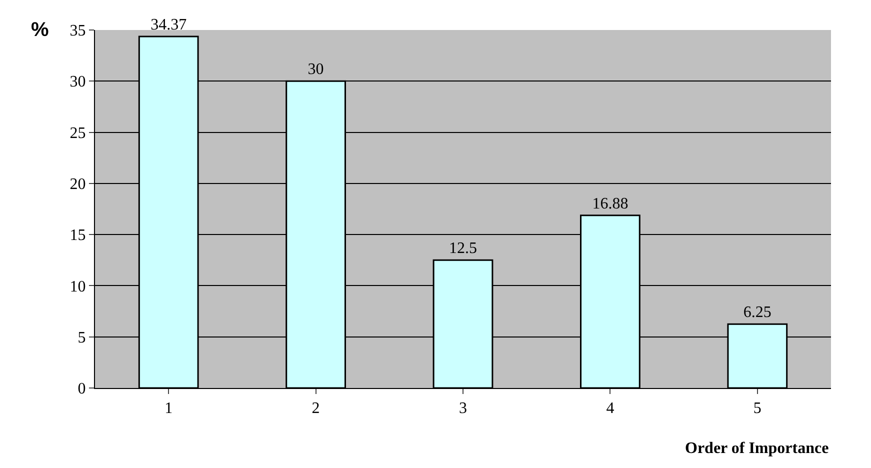  Describe the element at coordinates (757, 313) in the screenshot. I see `data-label: 6.25` at that location.